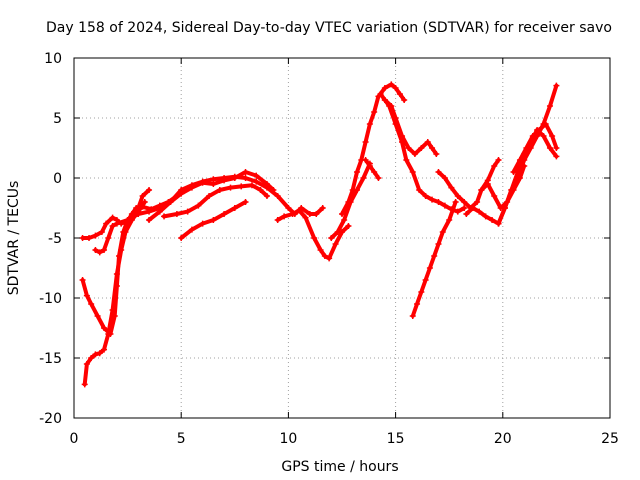  I want to click on y-tick-label: -5, so click(55, 239).